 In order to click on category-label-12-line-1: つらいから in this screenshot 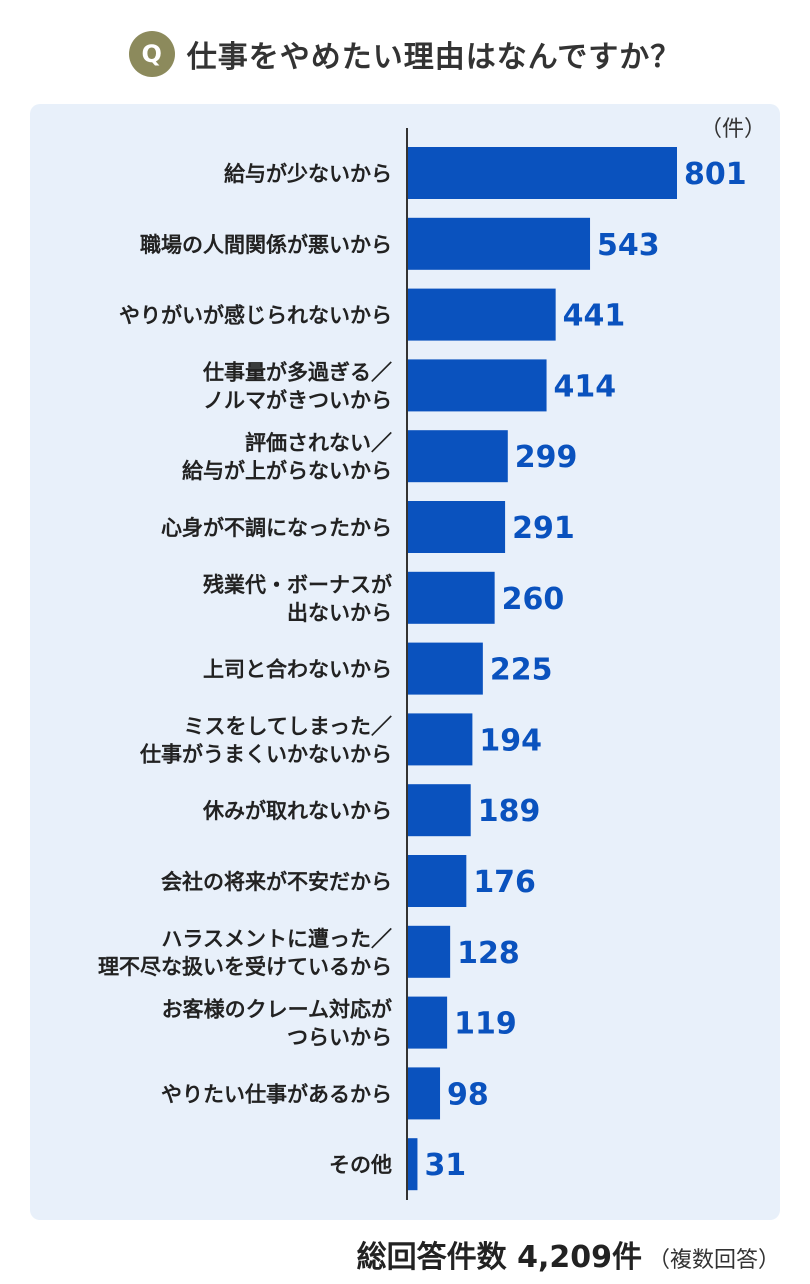, I will do `click(339, 1038)`.